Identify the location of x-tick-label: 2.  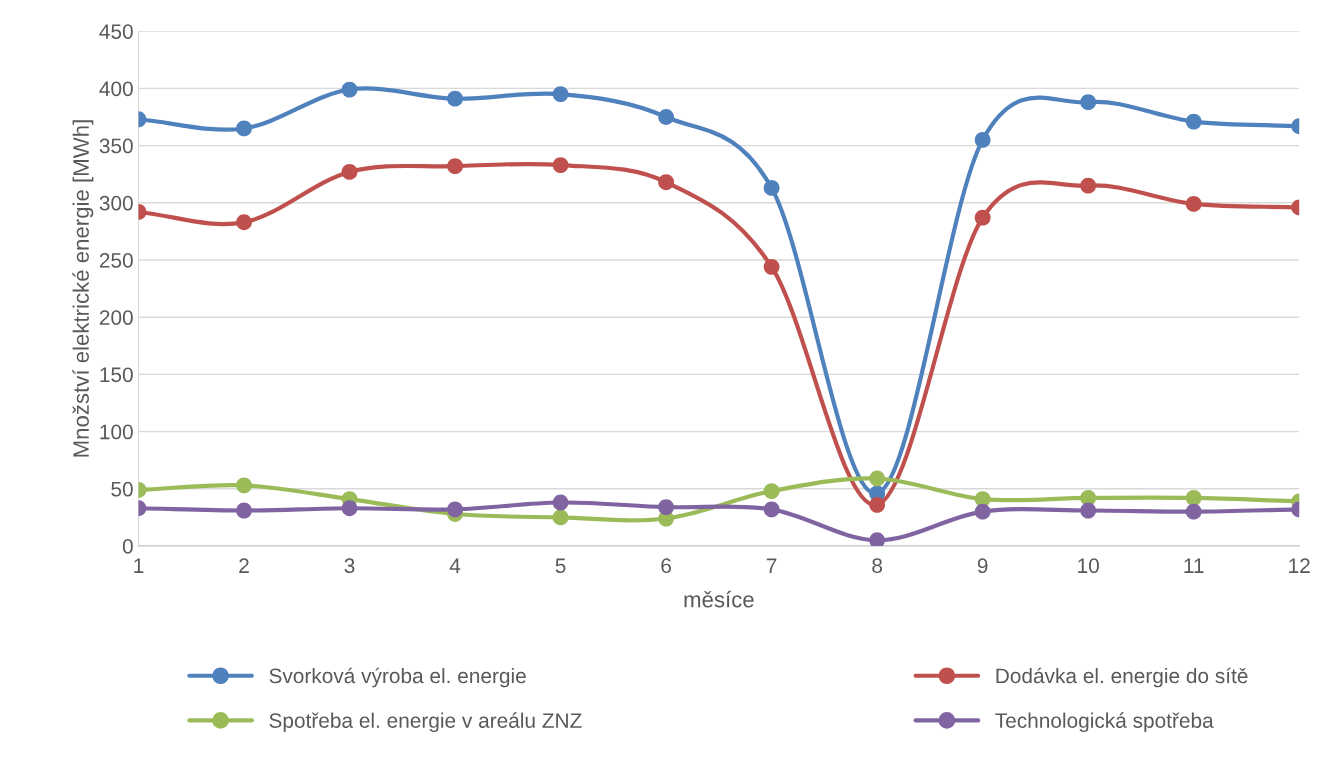
(244, 565).